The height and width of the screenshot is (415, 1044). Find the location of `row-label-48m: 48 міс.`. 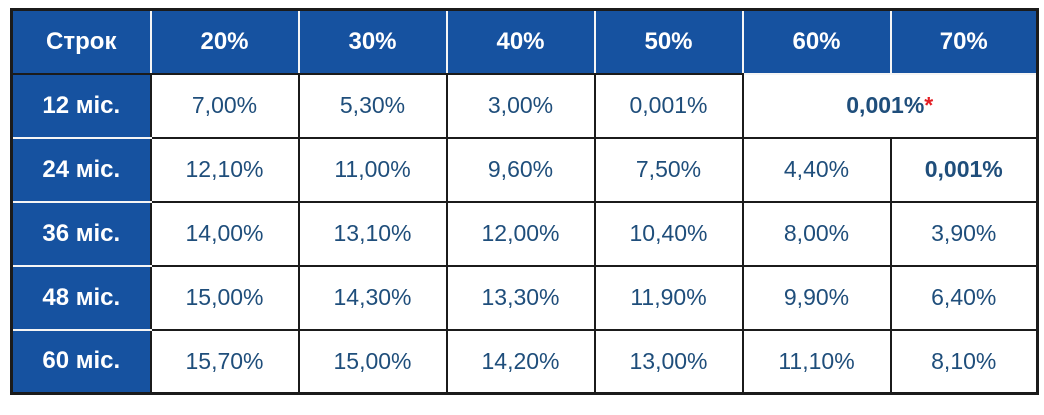

row-label-48m: 48 міс. is located at coordinates (81, 297).